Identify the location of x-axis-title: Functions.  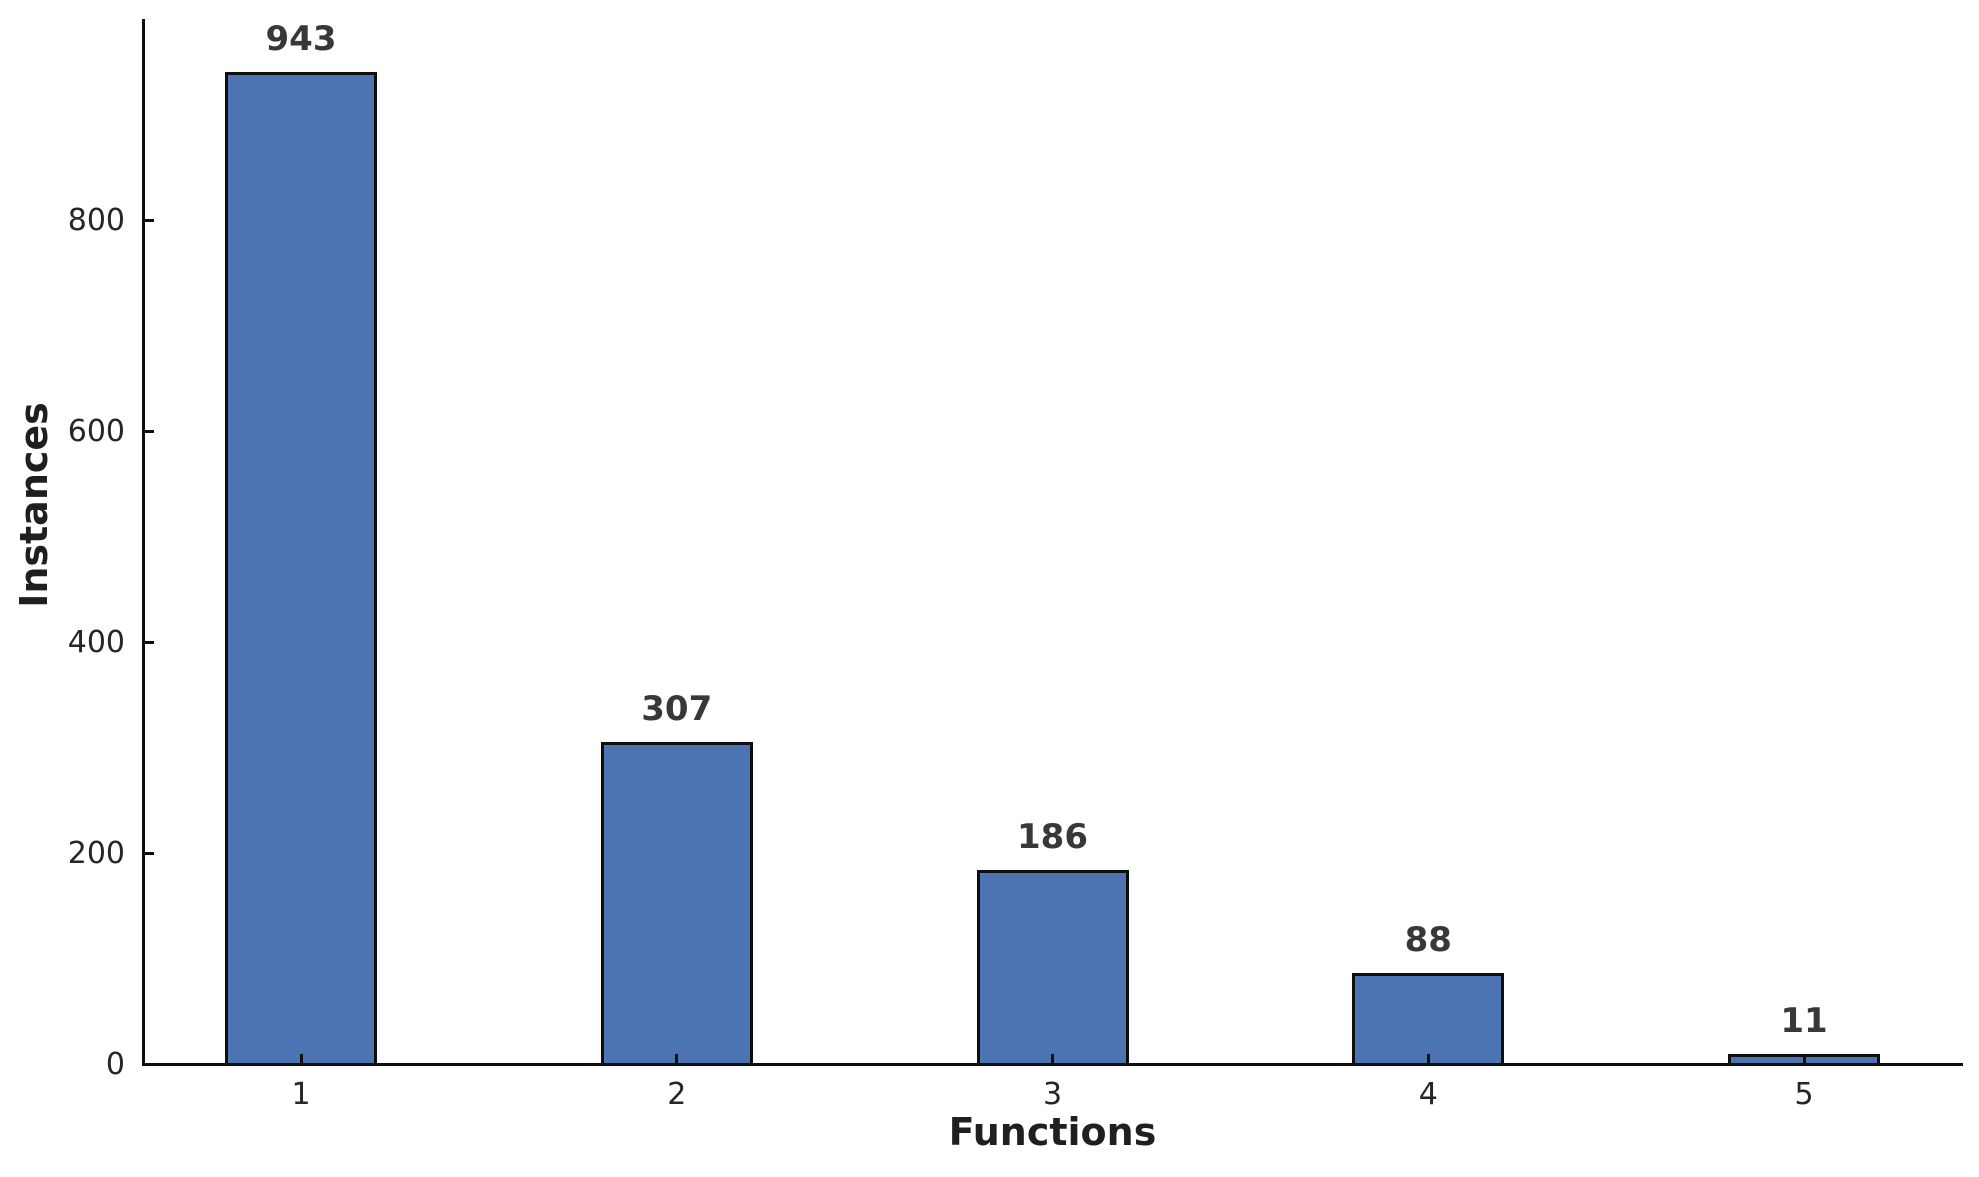
(1052, 1132).